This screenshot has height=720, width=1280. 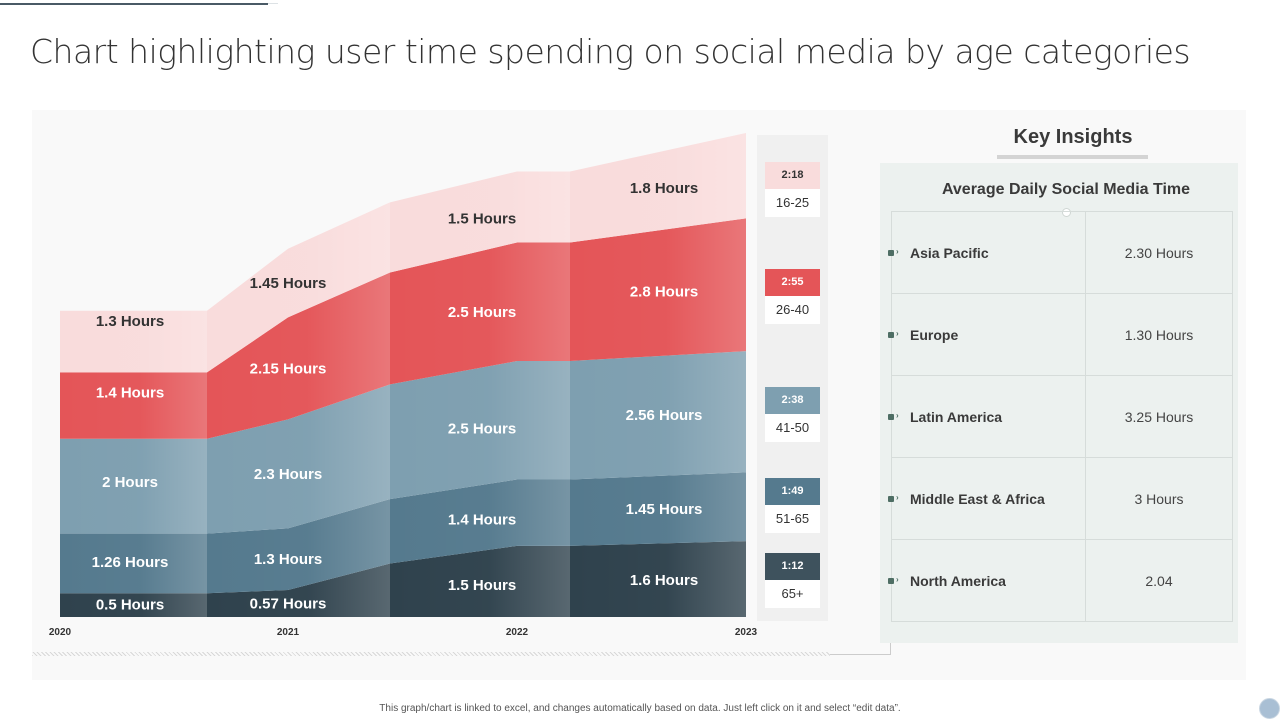 I want to click on table-row: › North America 2.04, so click(x=1060, y=580).